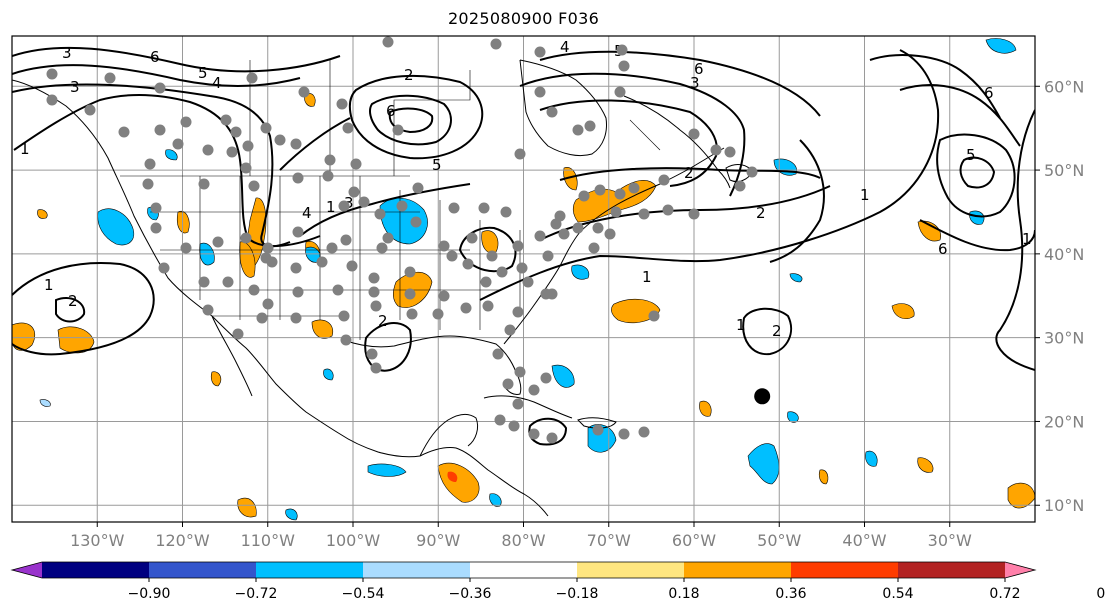 The height and width of the screenshot is (615, 1105). What do you see at coordinates (897, 594) in the screenshot?
I see `colorbar-tick-label: 0.54` at bounding box center [897, 594].